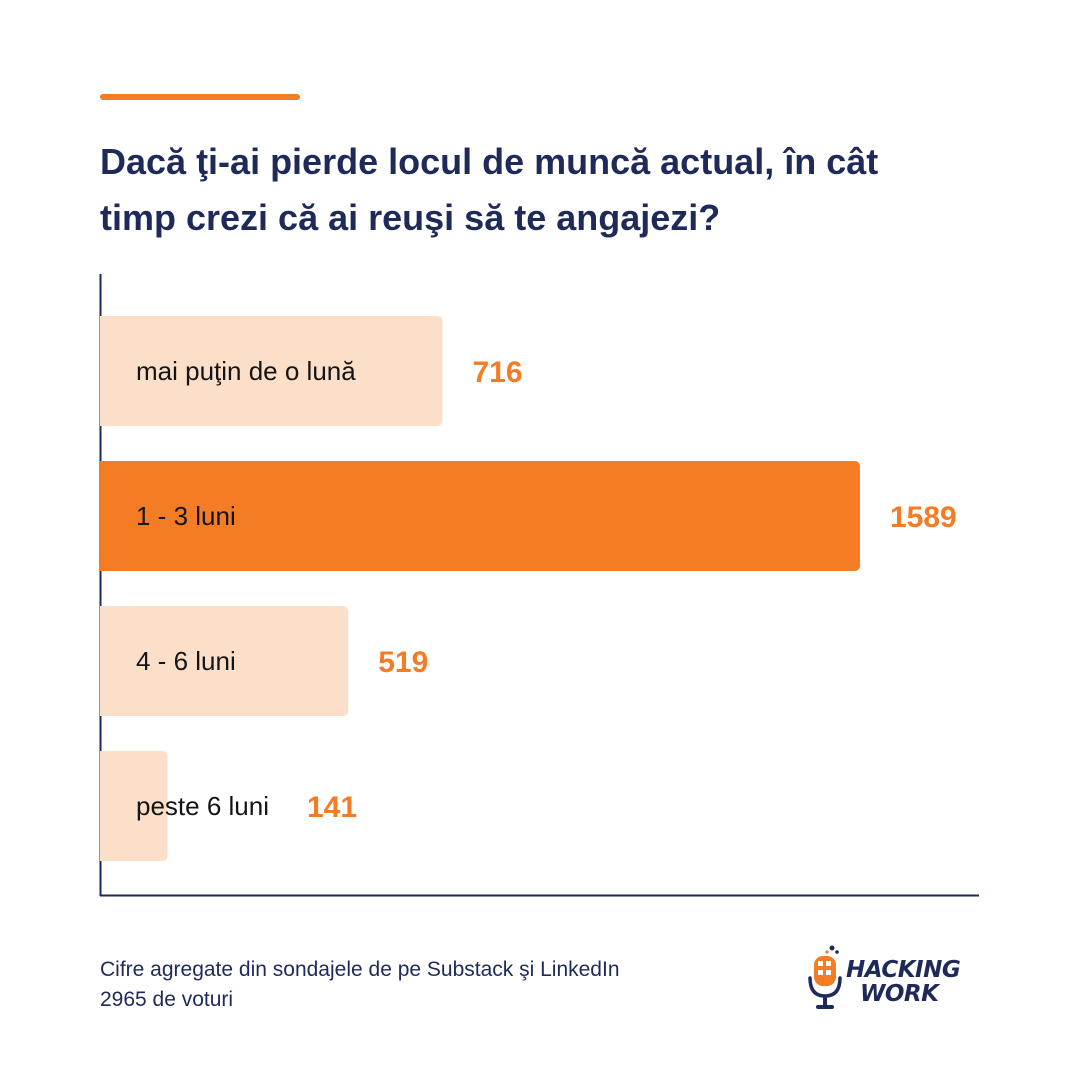 Image resolution: width=1080 pixels, height=1080 pixels. I want to click on logo-wordmark: HACKING WORK, so click(903, 982).